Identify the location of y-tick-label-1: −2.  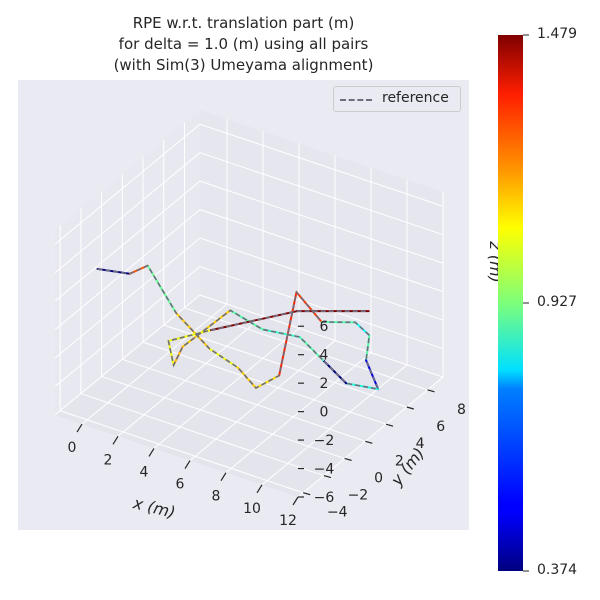
(358, 496).